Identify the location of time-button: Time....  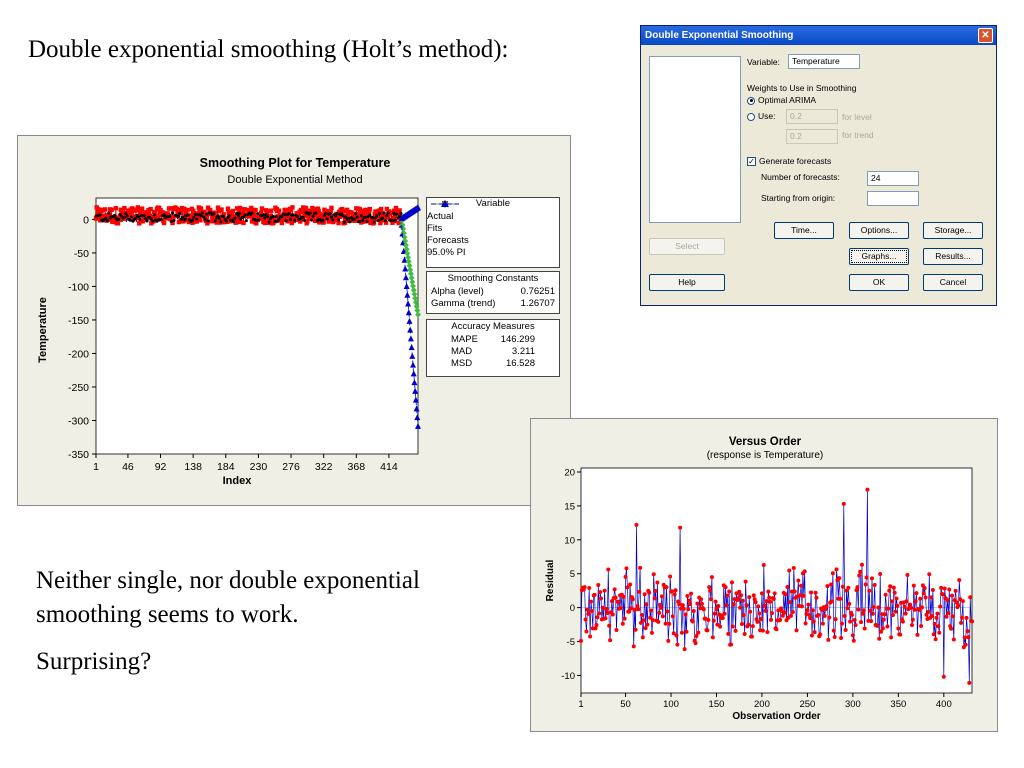
(804, 230).